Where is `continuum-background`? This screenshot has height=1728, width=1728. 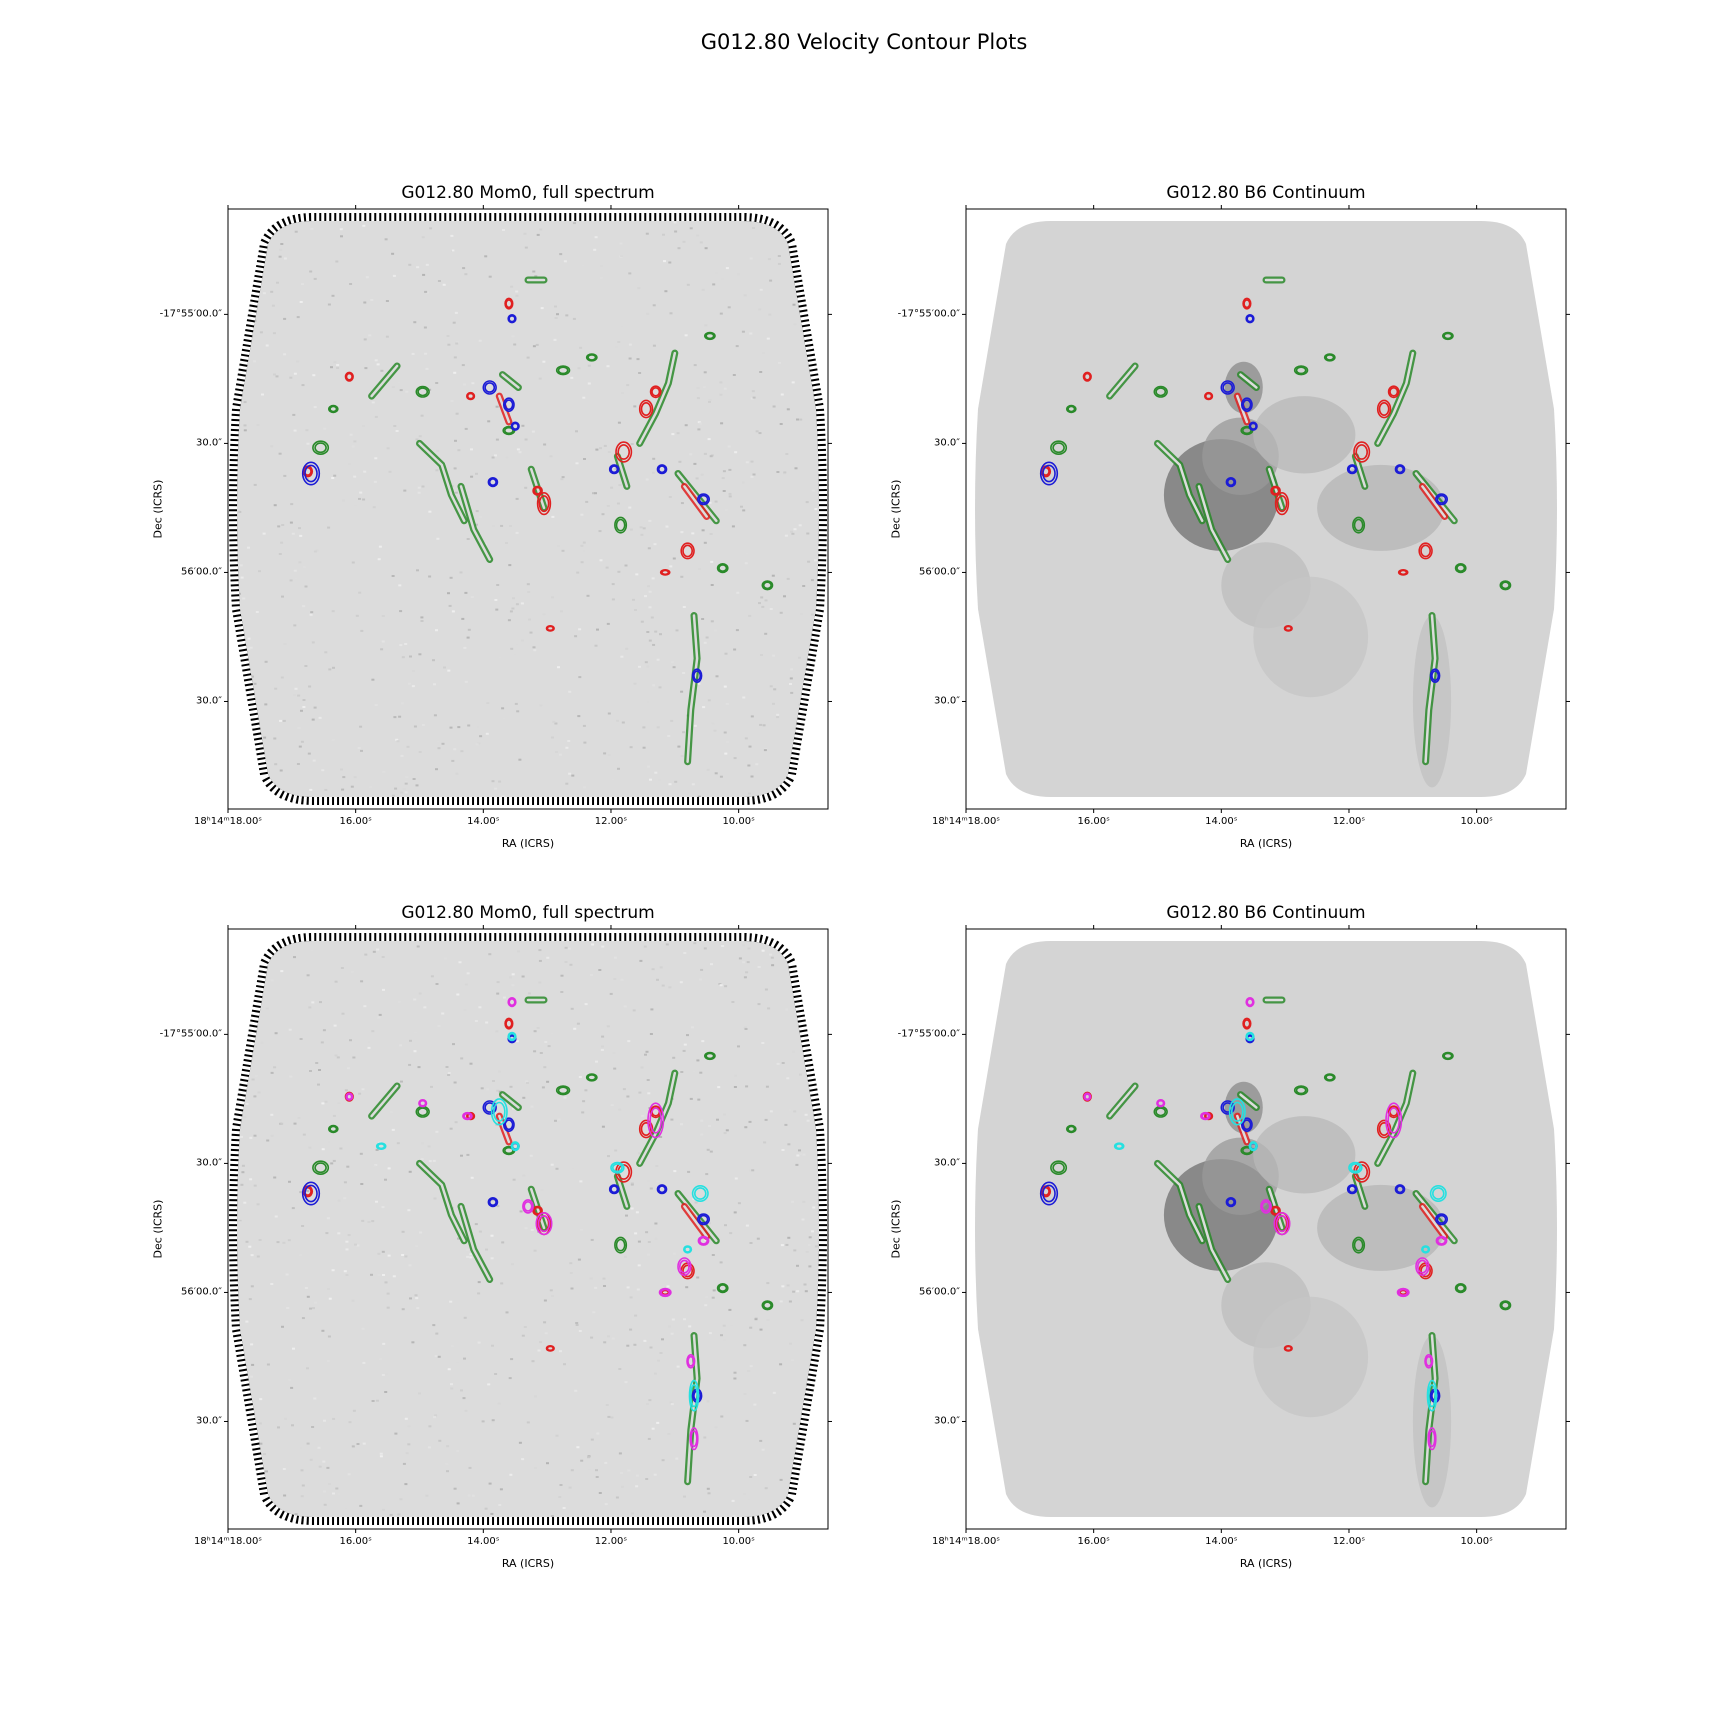
continuum-background is located at coordinates (1266, 1229).